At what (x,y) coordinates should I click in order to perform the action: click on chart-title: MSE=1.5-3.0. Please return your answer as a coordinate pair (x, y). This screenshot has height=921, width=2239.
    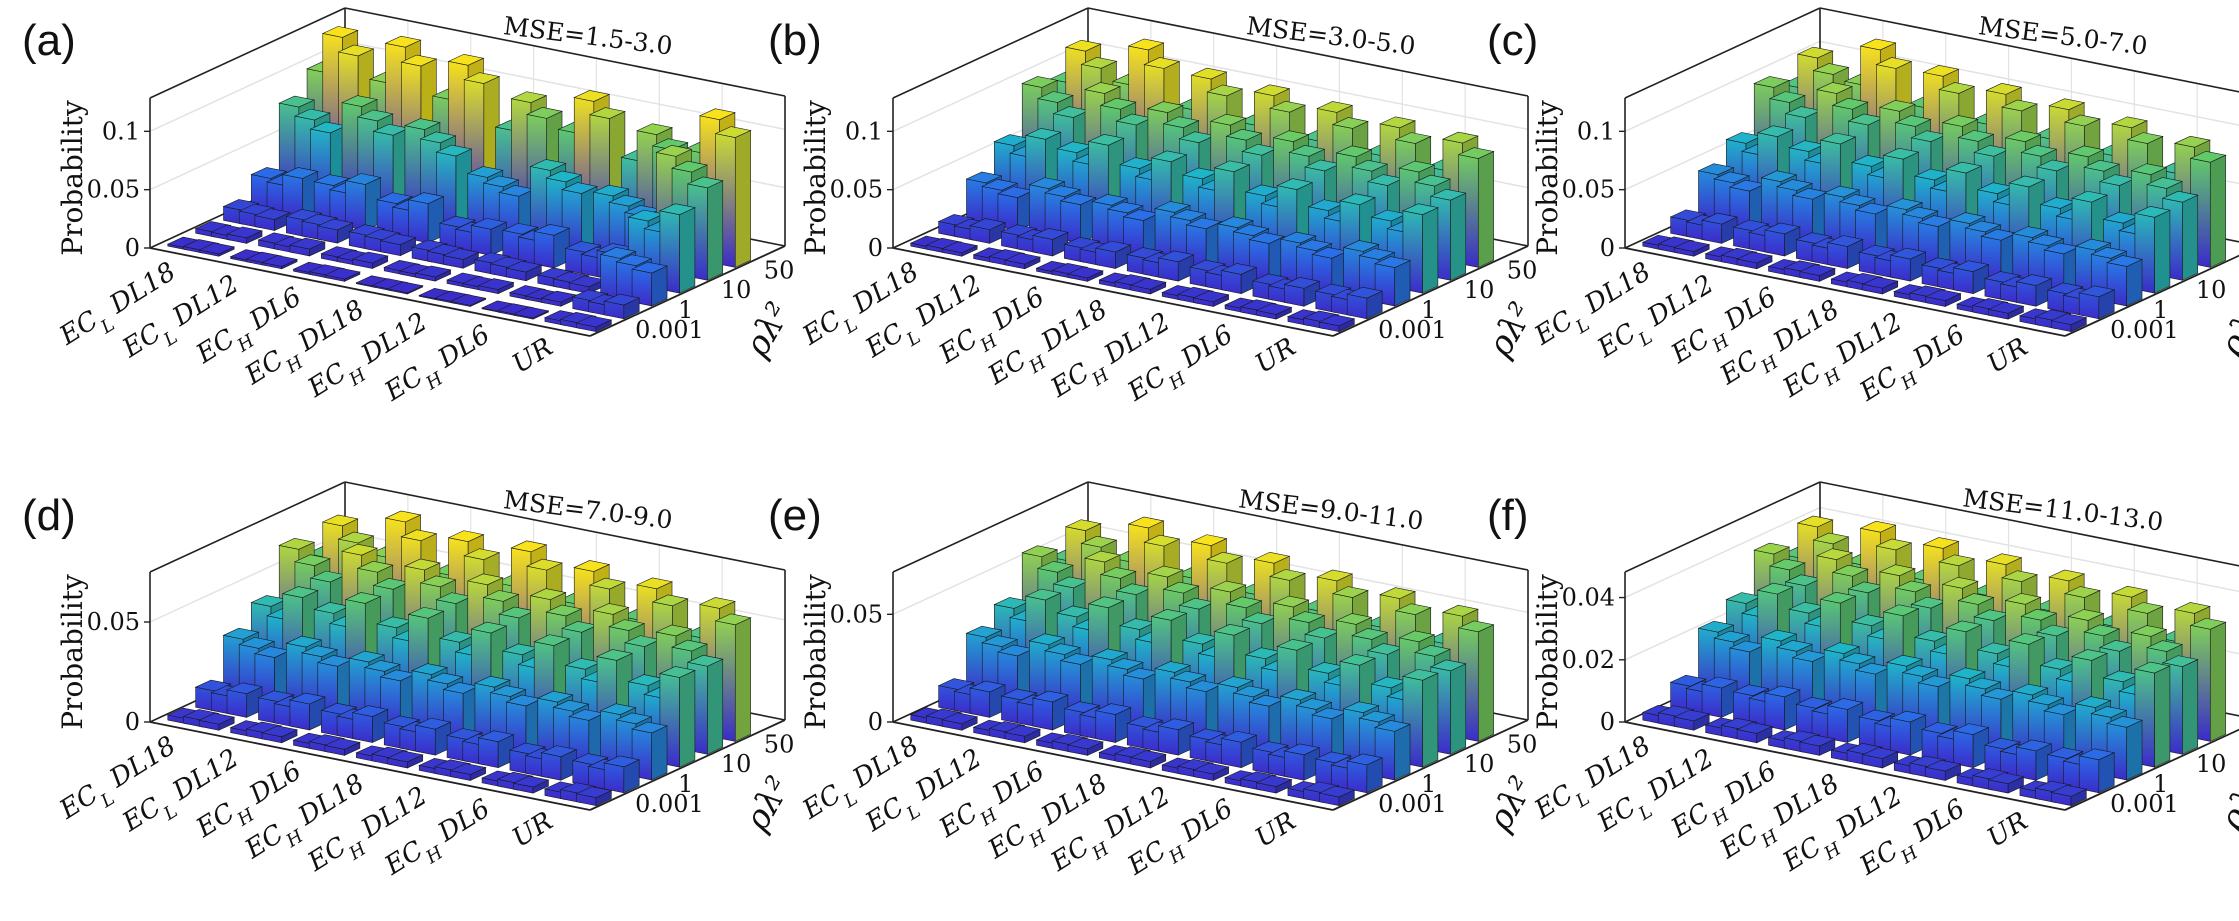
    Looking at the image, I should click on (588, 35).